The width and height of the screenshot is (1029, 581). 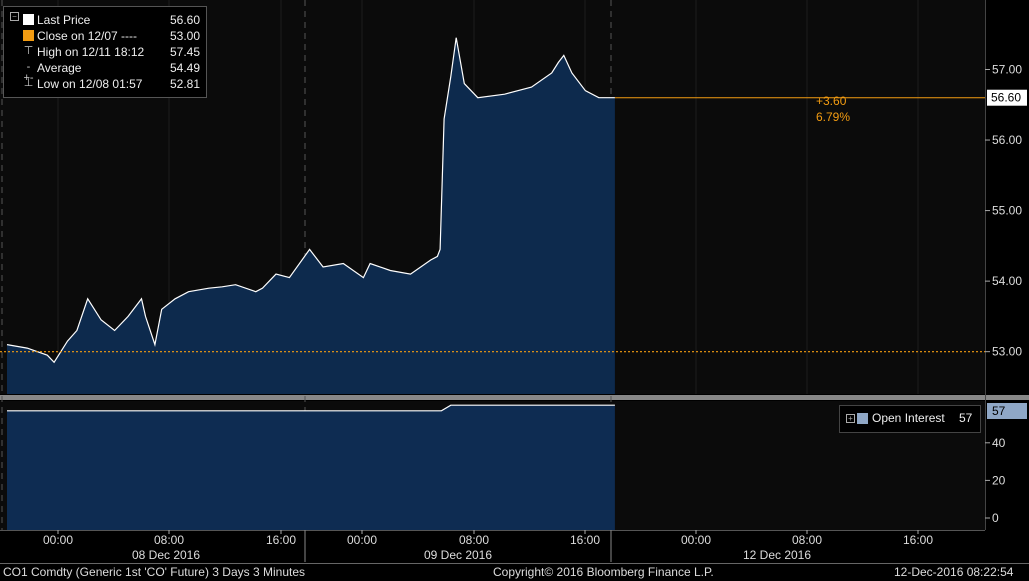 I want to click on legend-value: 56.60, so click(x=184, y=20).